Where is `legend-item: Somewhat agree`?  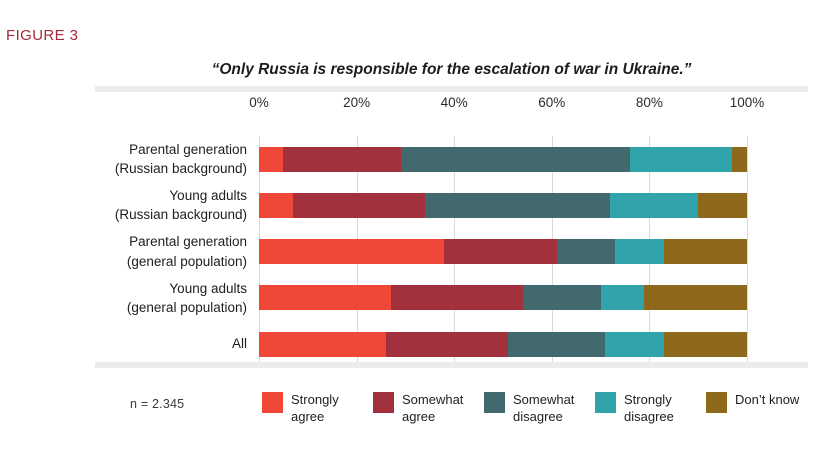
legend-item: Somewhat agree is located at coordinates (428, 408).